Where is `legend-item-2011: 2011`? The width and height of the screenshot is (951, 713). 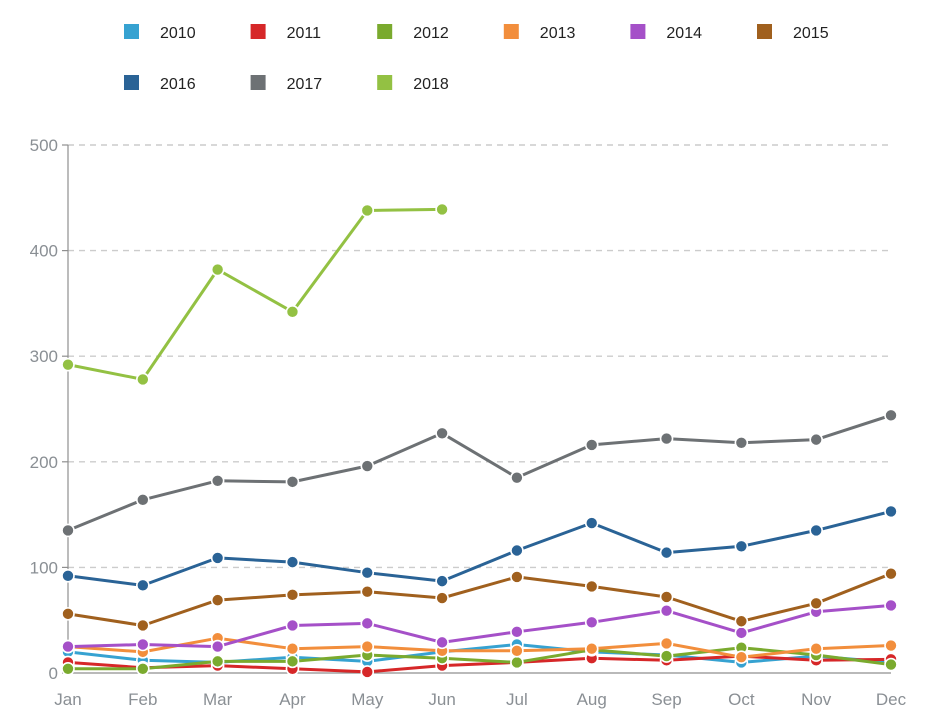 legend-item-2011: 2011 is located at coordinates (286, 33).